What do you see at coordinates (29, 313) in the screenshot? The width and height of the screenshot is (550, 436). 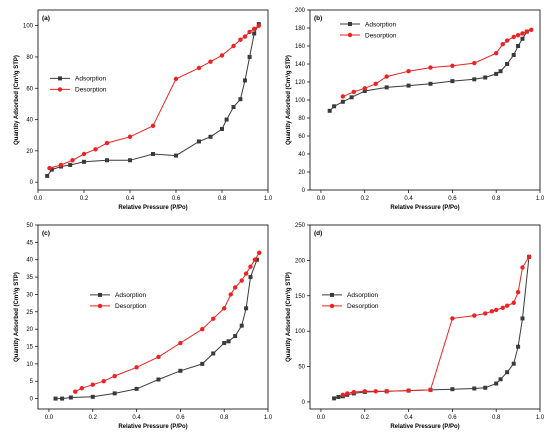 I see `y-tick-label: 25` at bounding box center [29, 313].